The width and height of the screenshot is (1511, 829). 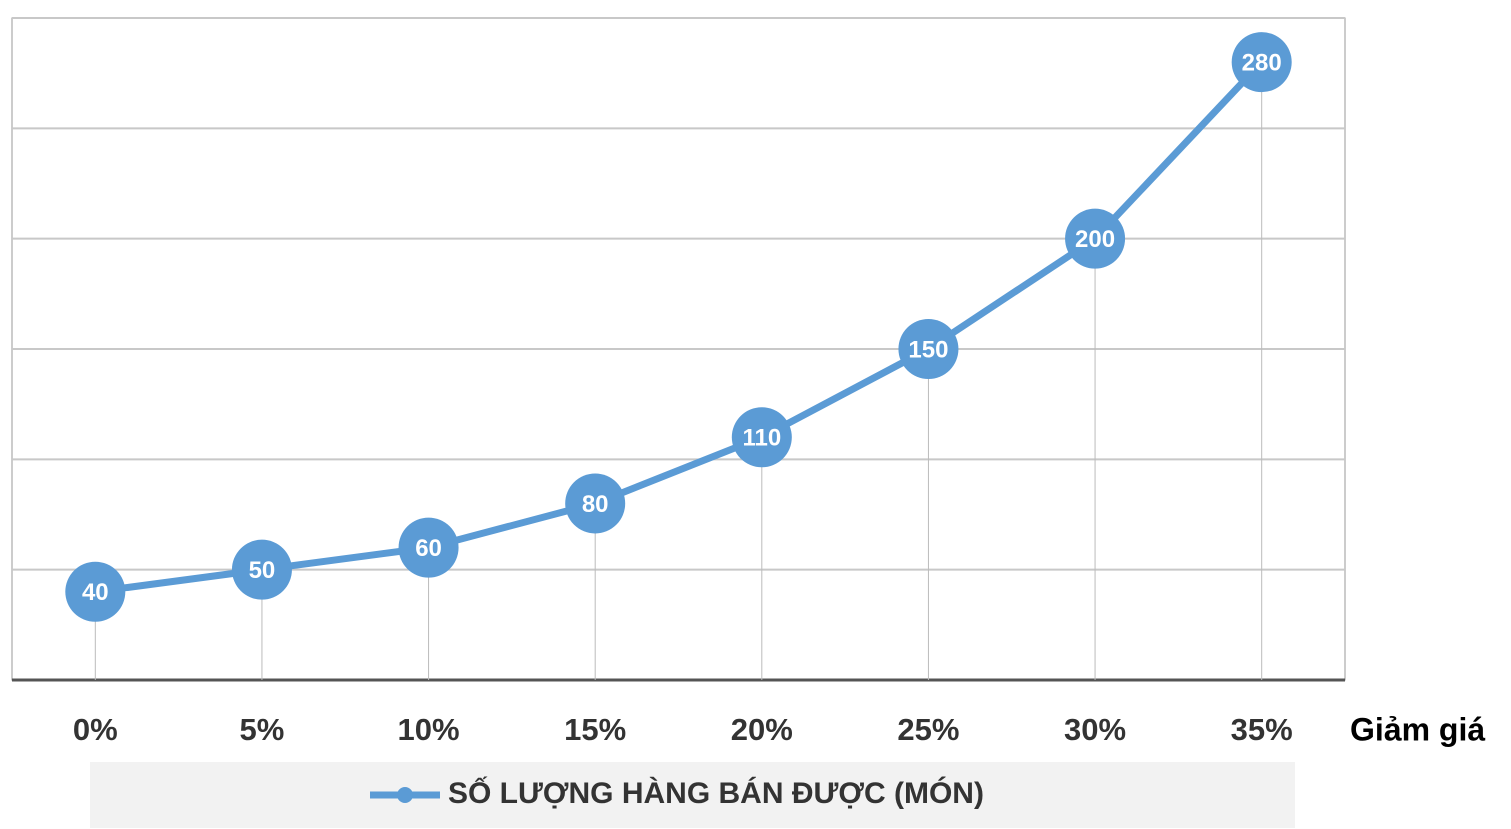 I want to click on x-axis-label: Giảm giá, so click(x=1417, y=729).